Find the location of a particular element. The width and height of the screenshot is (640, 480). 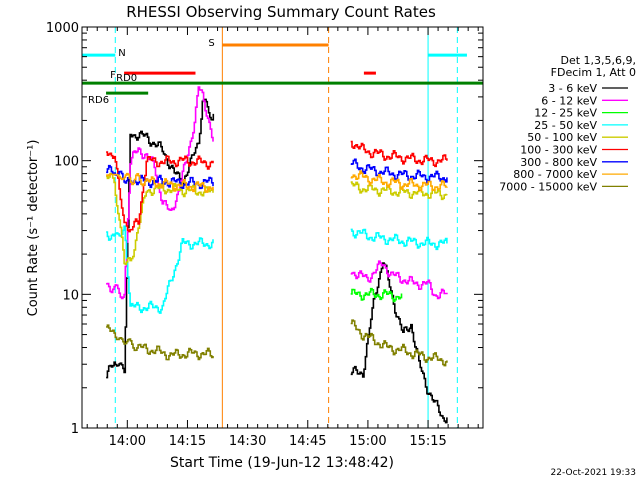

y-tick-label-3: 1000 is located at coordinates (62, 28).